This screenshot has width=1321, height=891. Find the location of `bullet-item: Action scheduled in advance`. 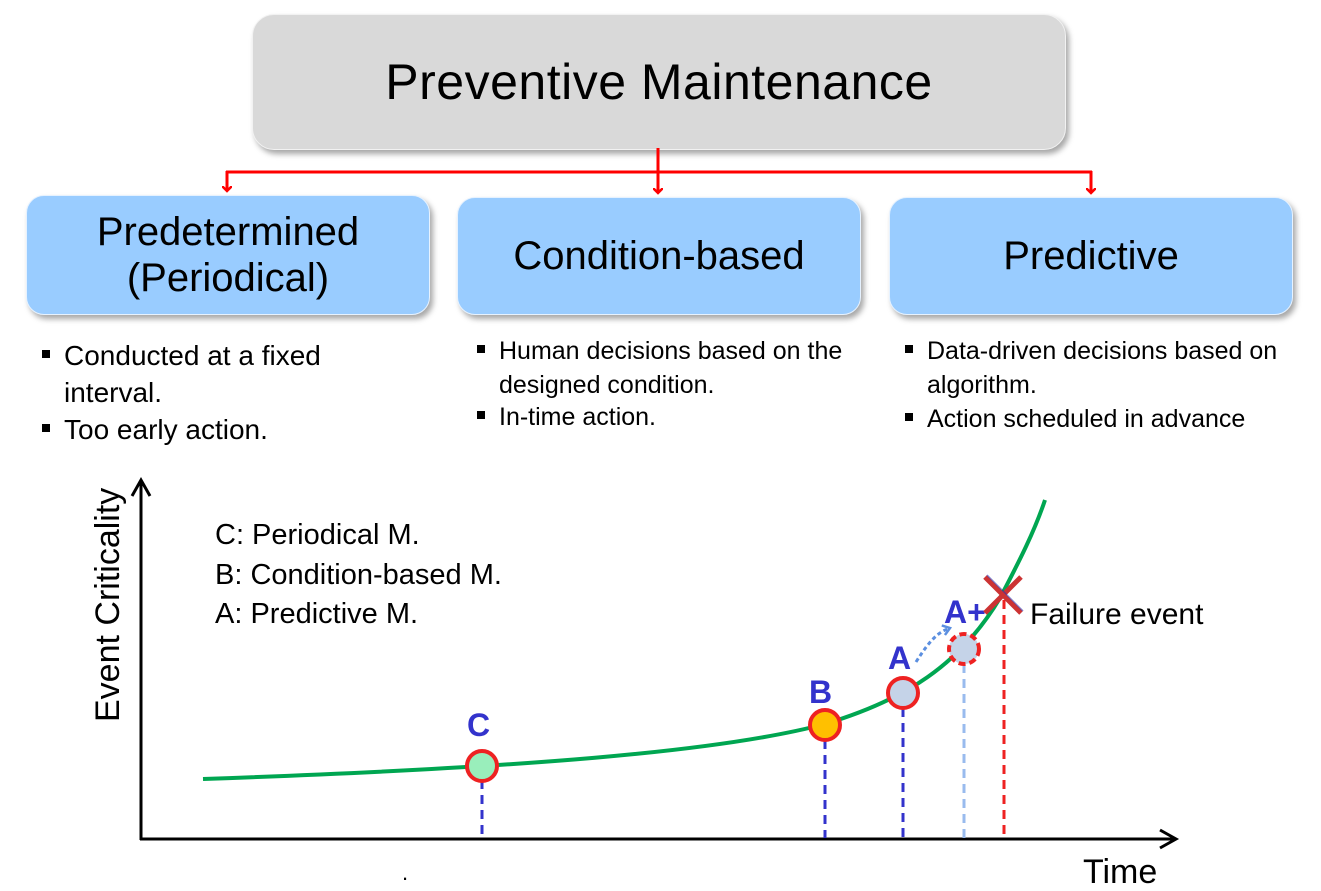

bullet-item: Action scheduled in advance is located at coordinates (1108, 419).